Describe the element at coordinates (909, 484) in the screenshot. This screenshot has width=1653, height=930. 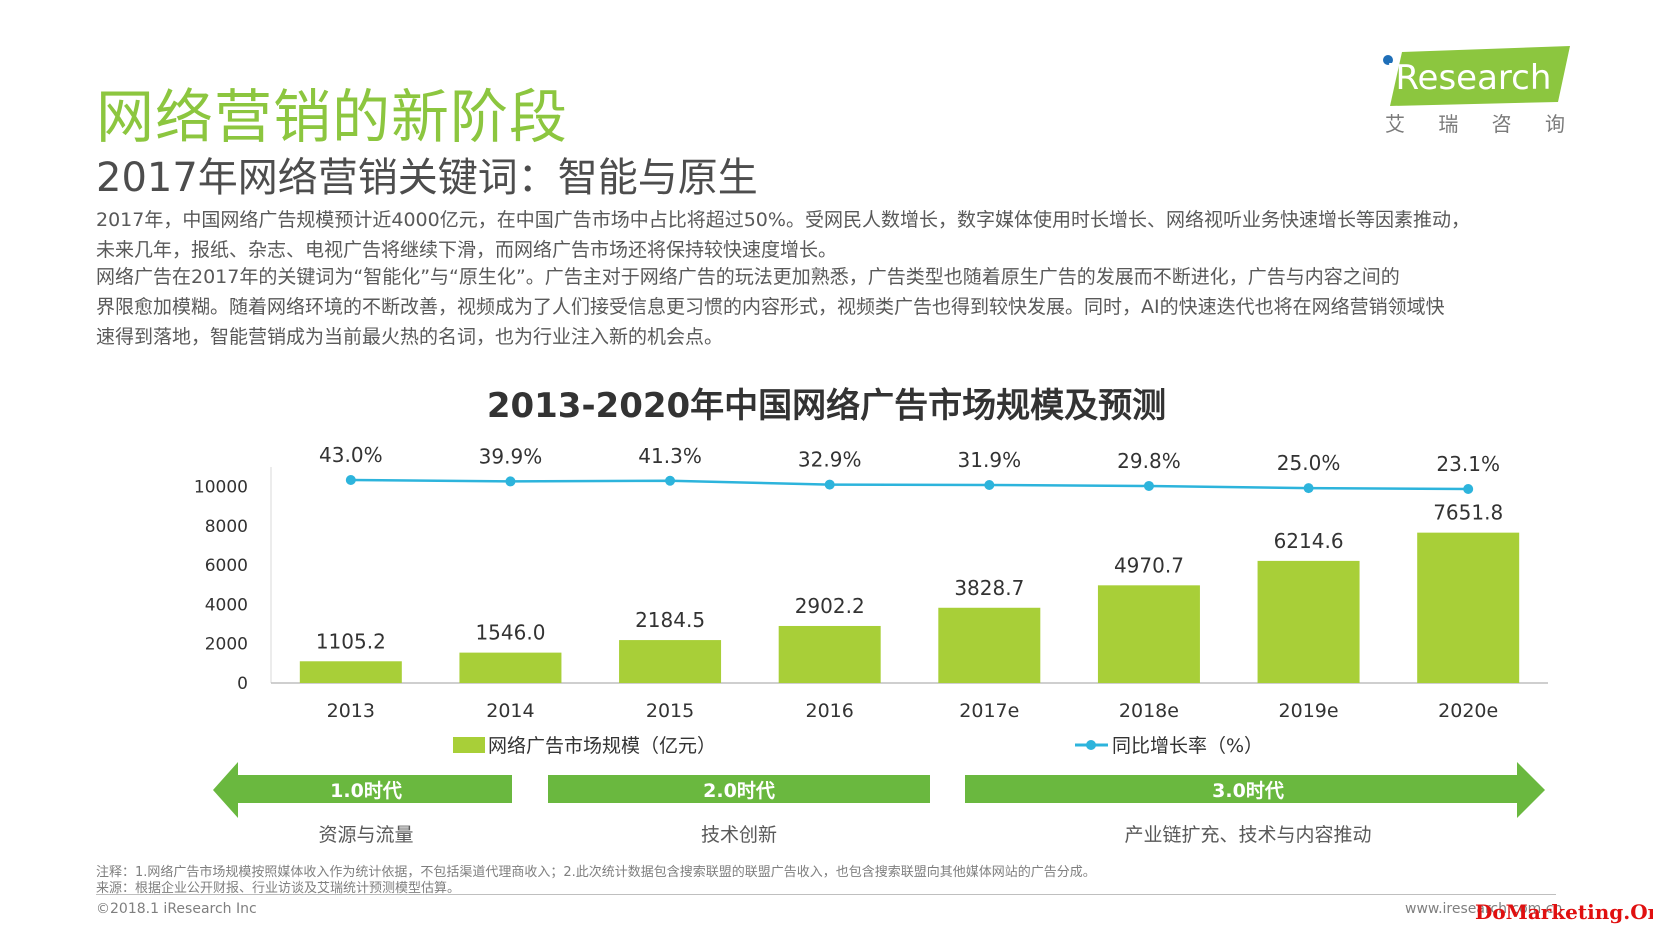
I see `growth-rate-line` at that location.